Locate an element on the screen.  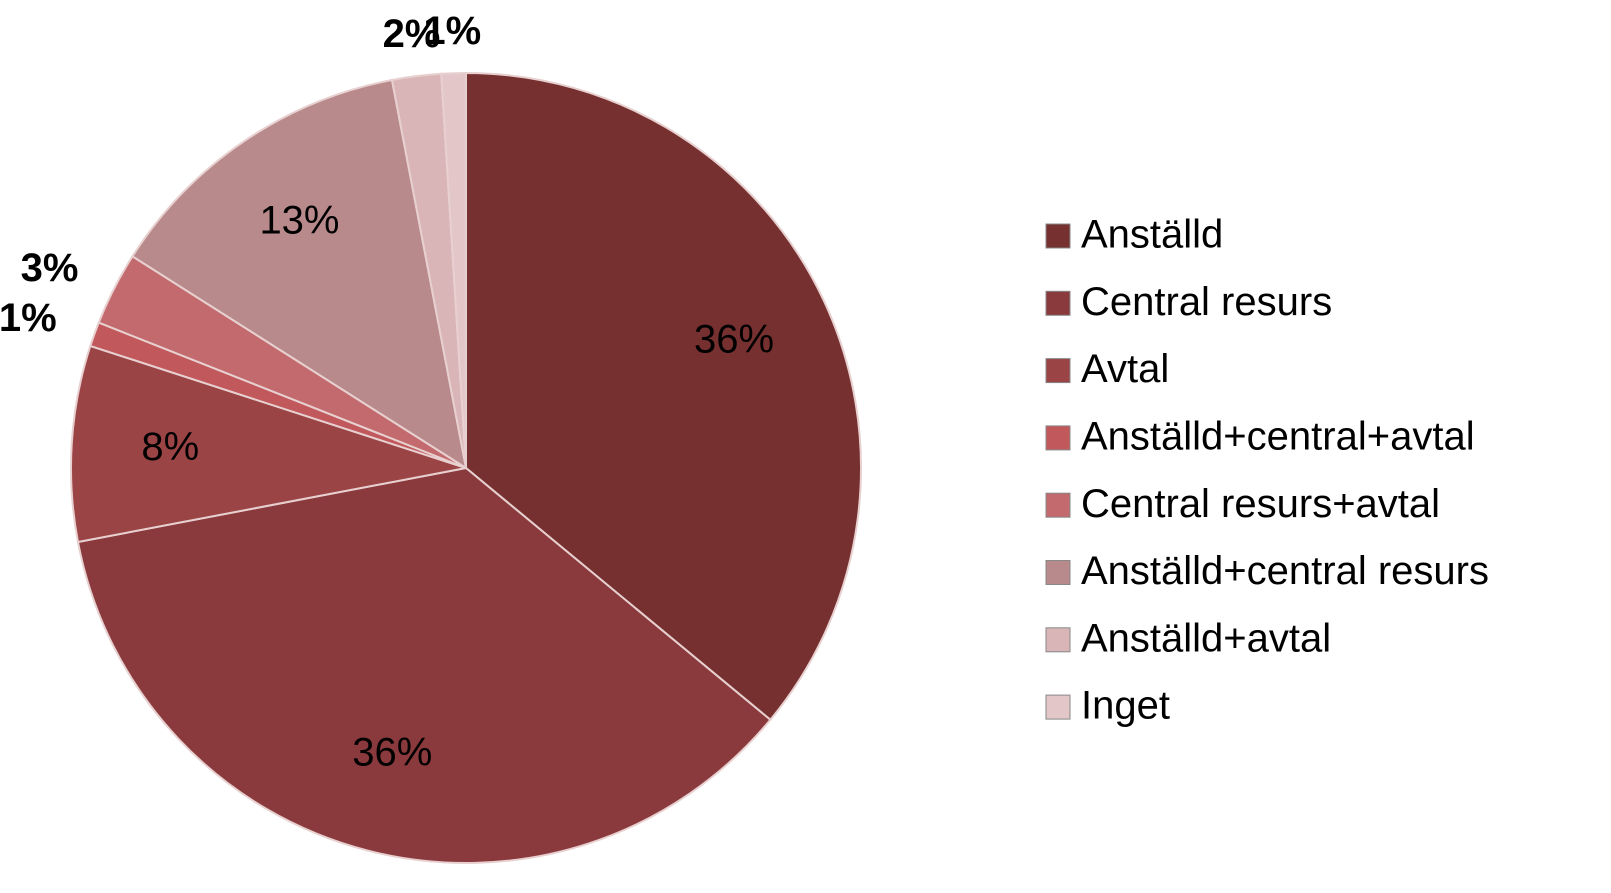
legend-label: Avtal is located at coordinates (1125, 369).